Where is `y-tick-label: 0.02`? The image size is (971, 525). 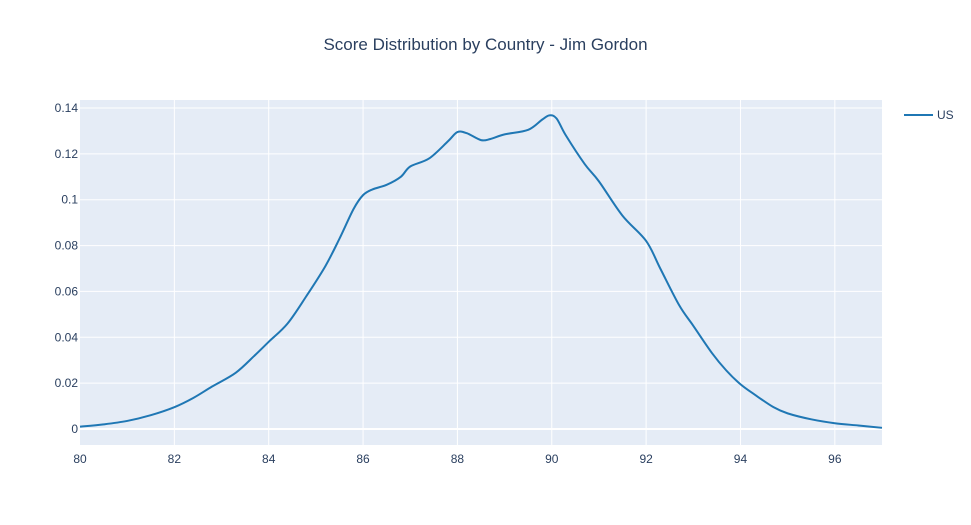
y-tick-label: 0.02 is located at coordinates (67, 383).